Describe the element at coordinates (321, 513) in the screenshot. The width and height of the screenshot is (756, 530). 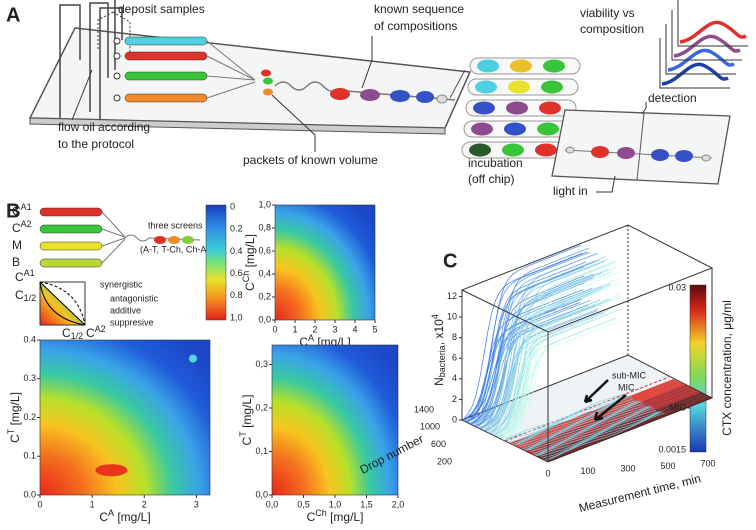
I see `x-axis-label-part: Ch` at that location.